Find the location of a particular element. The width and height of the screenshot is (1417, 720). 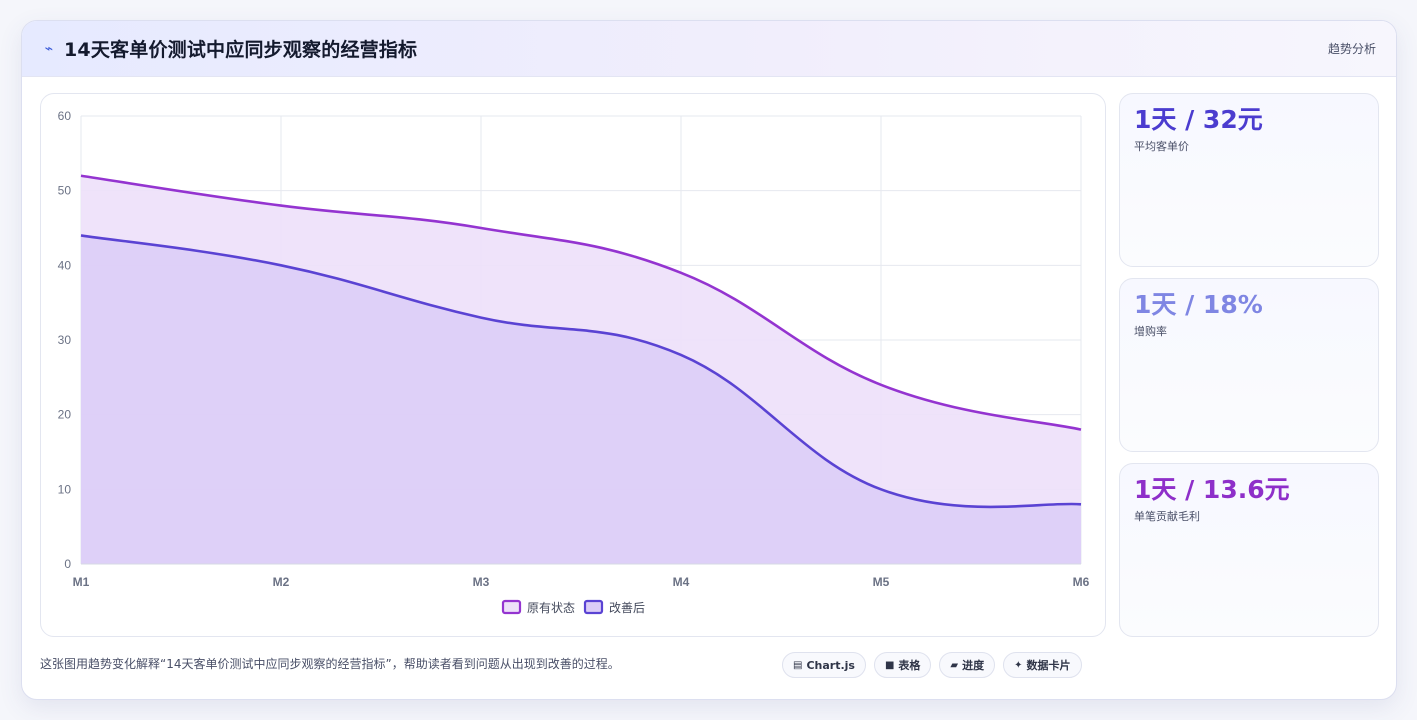

kpi-value: 1天 / 32元 is located at coordinates (1198, 119).